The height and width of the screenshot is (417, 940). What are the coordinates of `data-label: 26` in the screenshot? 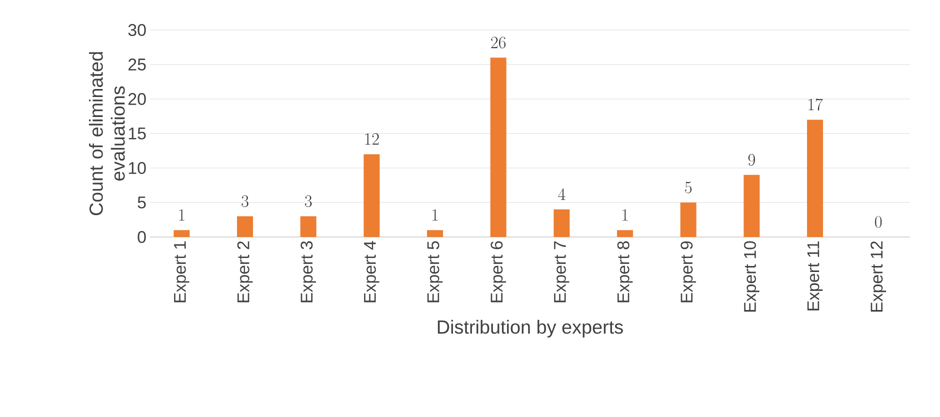 It's located at (498, 42).